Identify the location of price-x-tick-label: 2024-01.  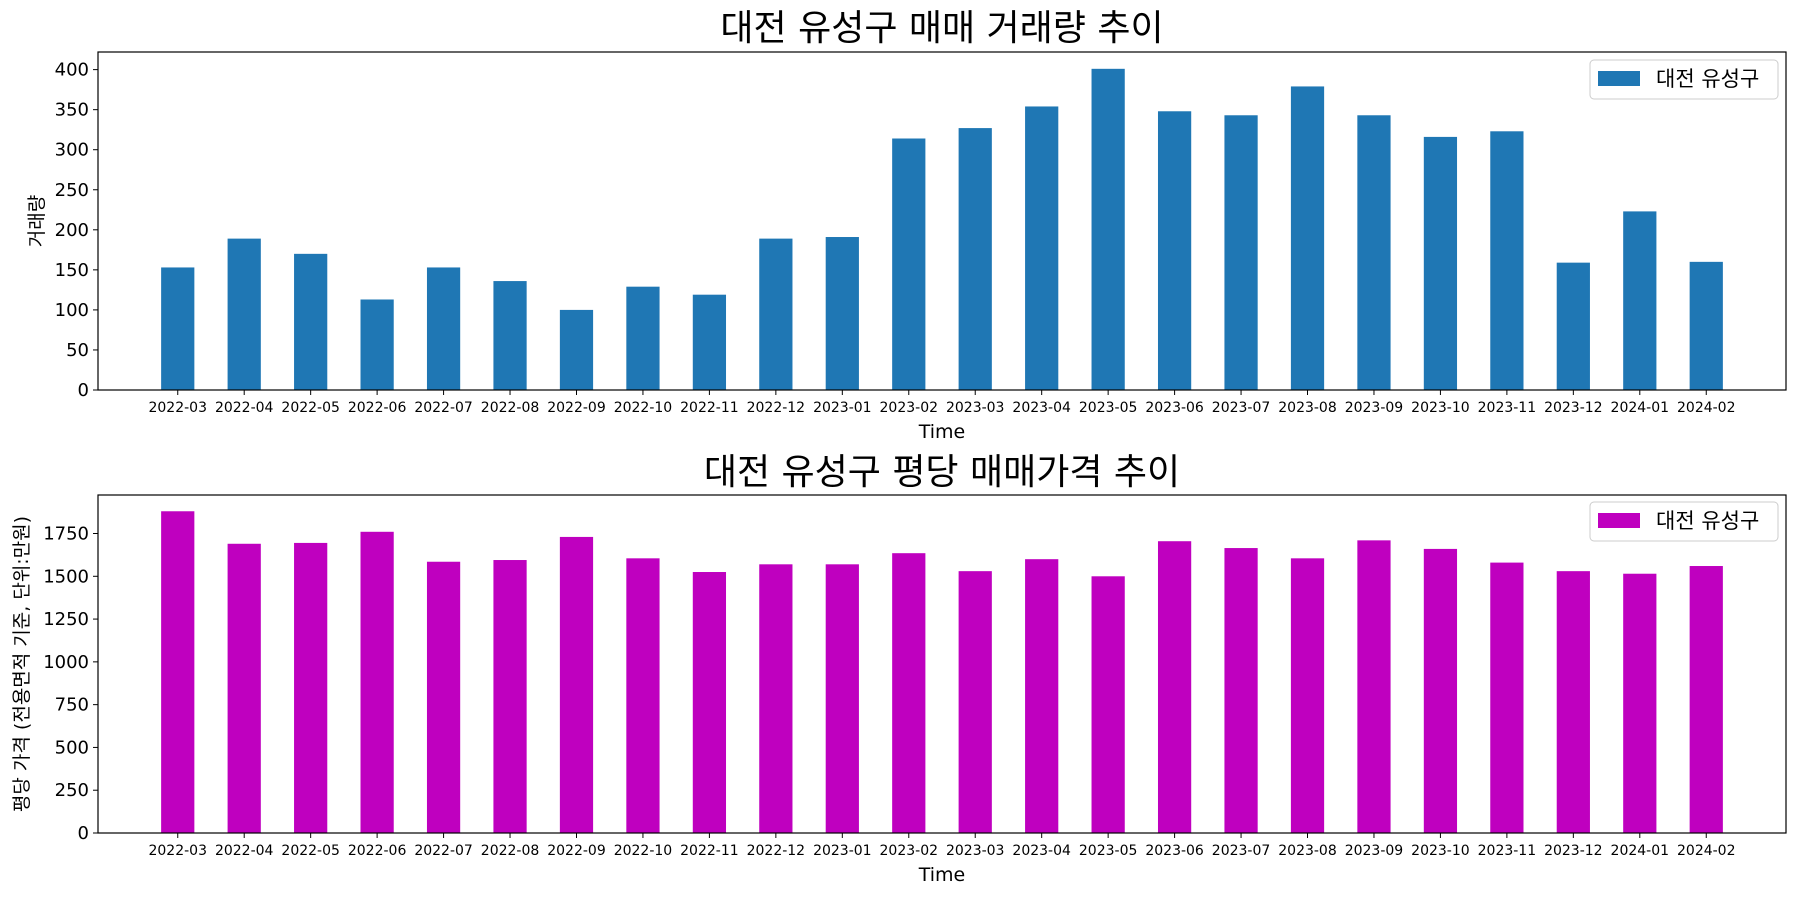
(1640, 851).